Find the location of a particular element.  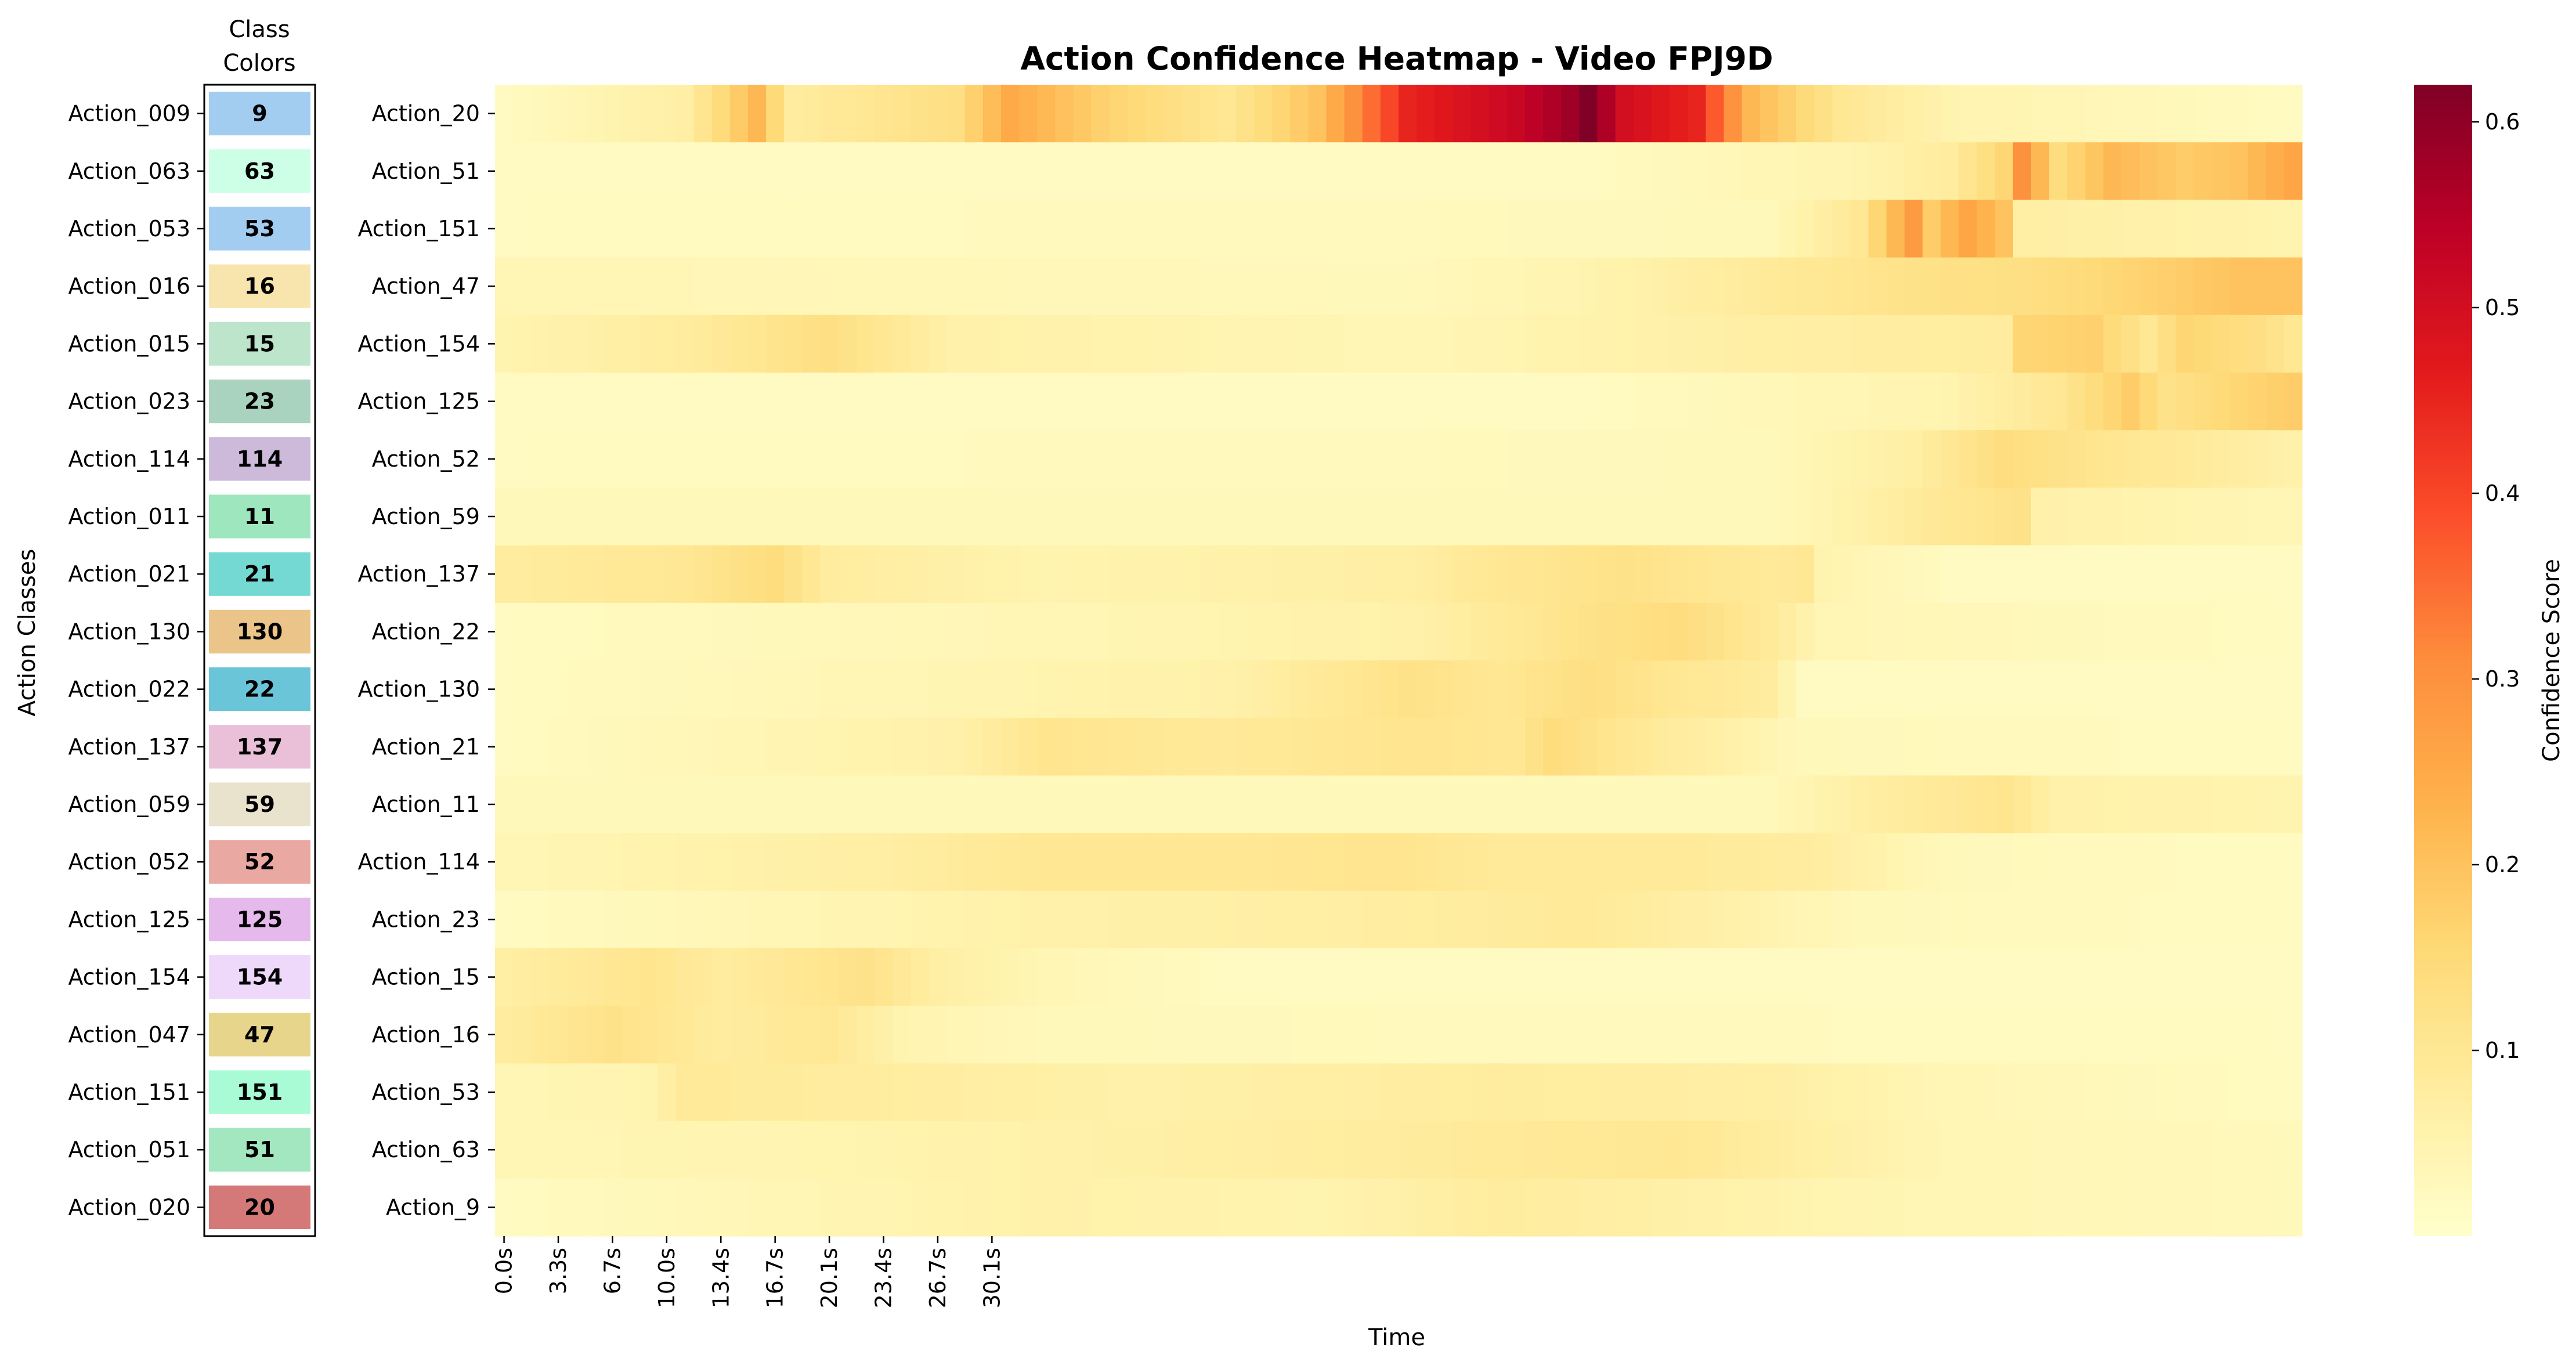

class-color-swatch is located at coordinates (259, 747).